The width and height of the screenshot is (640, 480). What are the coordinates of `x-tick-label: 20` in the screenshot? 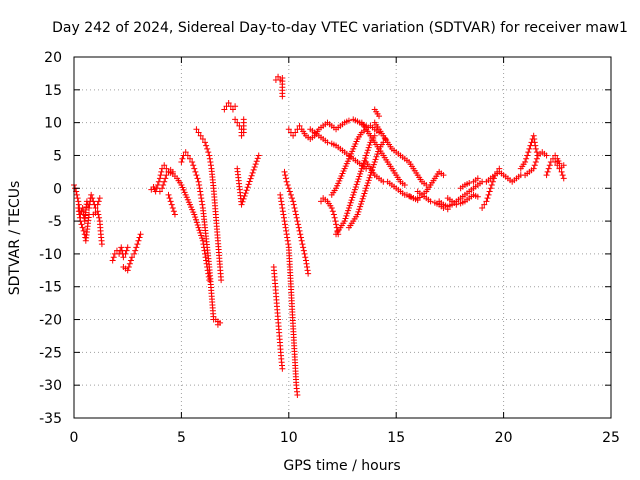 It's located at (504, 438).